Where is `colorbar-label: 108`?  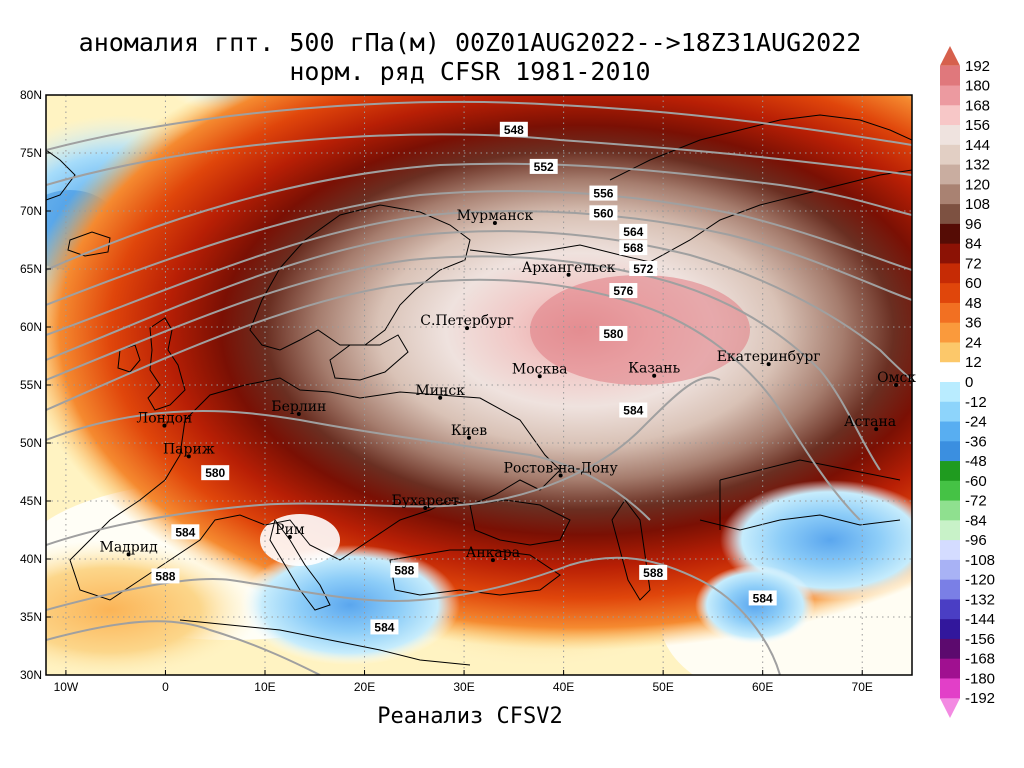
colorbar-label: 108 is located at coordinates (977, 204).